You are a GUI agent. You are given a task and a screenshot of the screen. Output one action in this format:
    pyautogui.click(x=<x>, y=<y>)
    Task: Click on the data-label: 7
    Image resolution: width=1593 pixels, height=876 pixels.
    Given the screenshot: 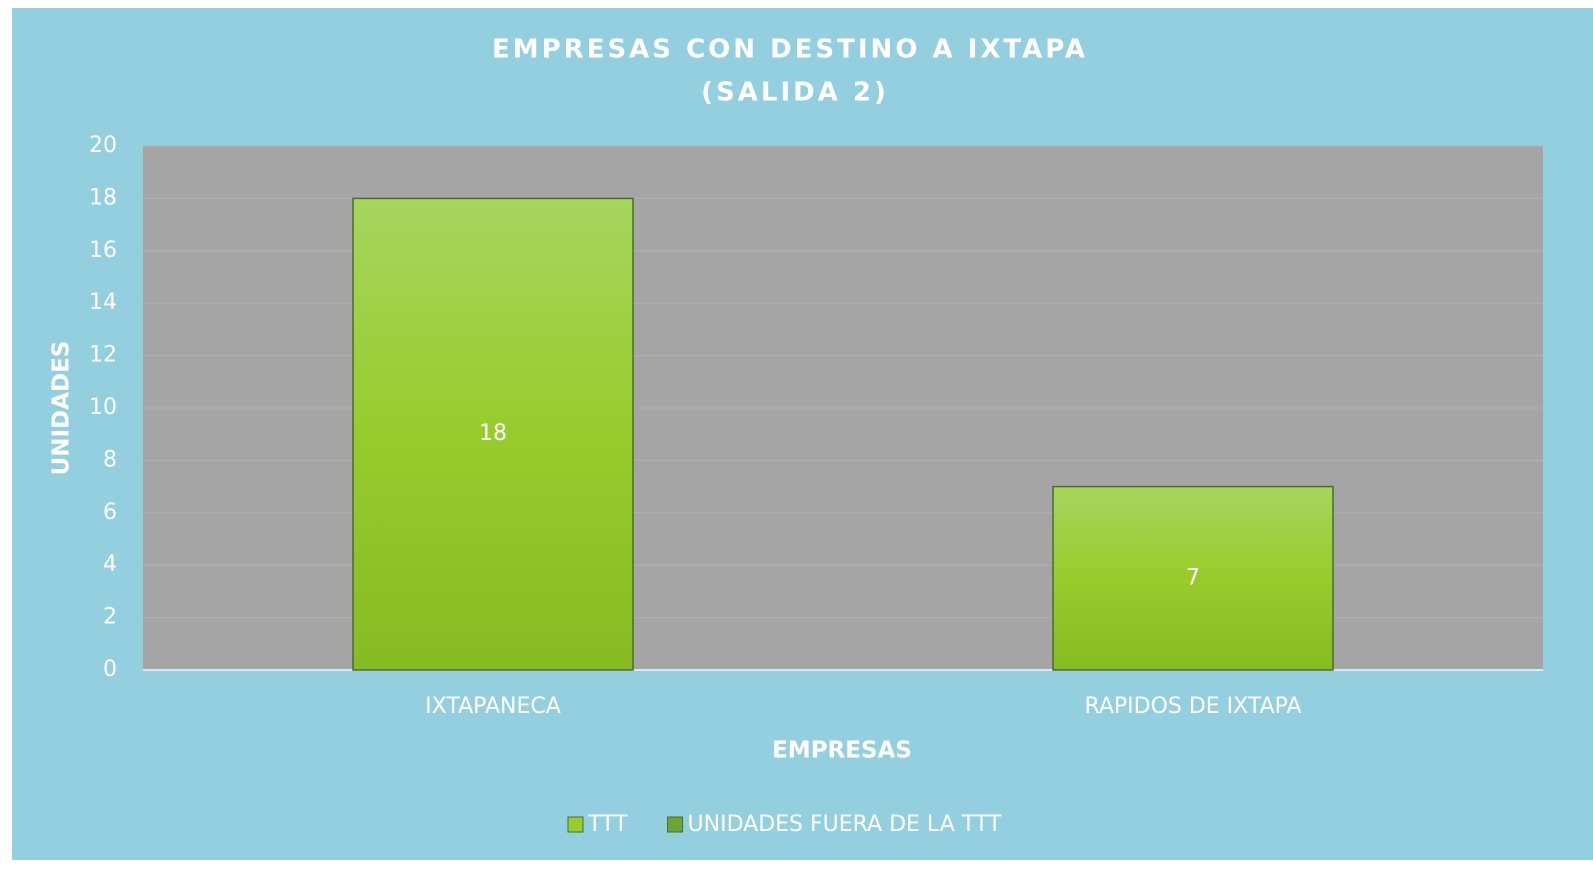 What is the action you would take?
    pyautogui.click(x=1193, y=577)
    